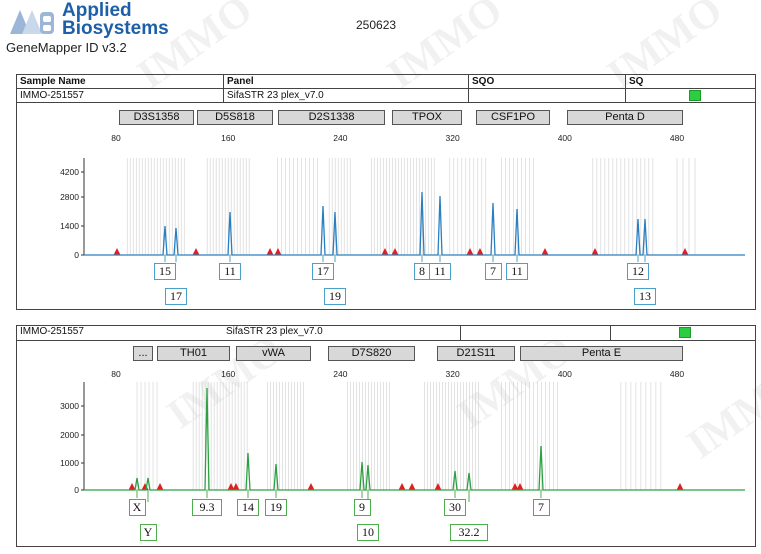  I want to click on panel-2-header: IMMO-251557 SifaSTR 23 plex_v7.0, so click(386, 333).